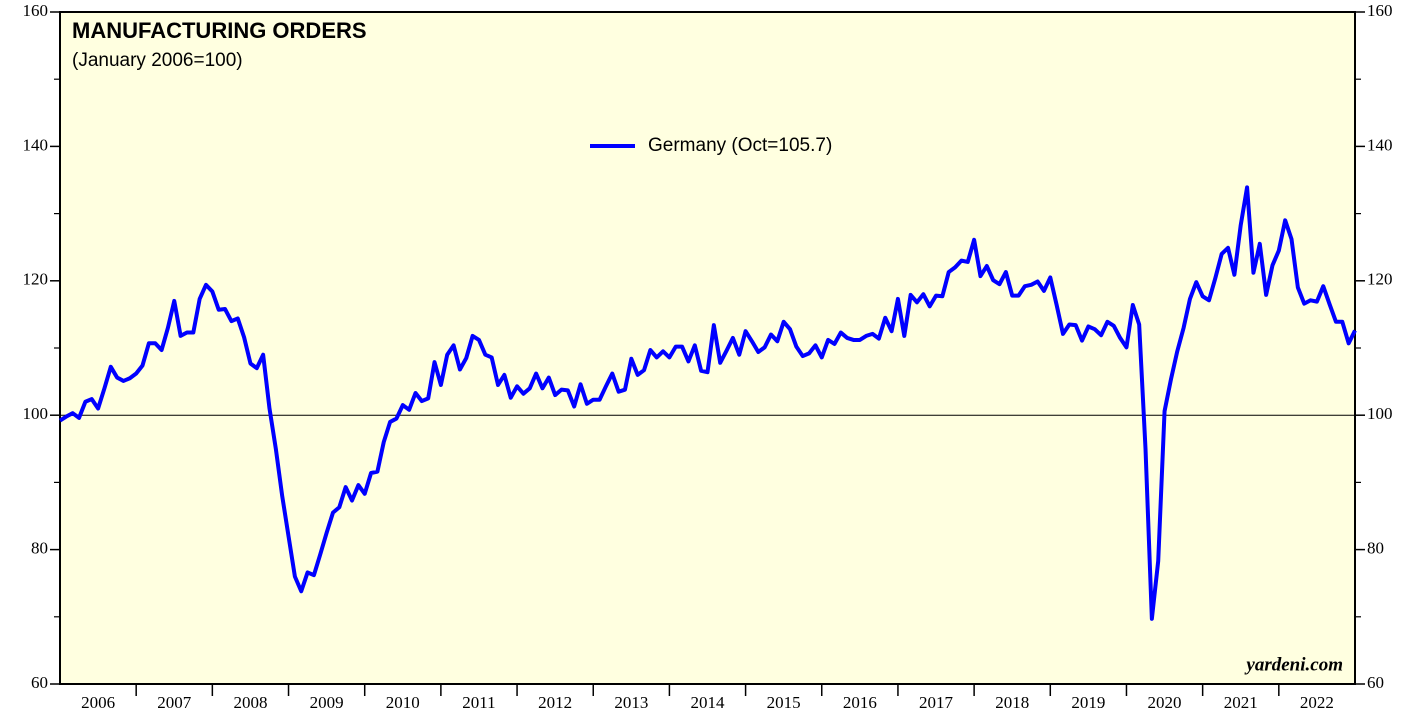 This screenshot has height=718, width=1409. Describe the element at coordinates (250, 702) in the screenshot. I see `x-tick-label: 2008` at that location.